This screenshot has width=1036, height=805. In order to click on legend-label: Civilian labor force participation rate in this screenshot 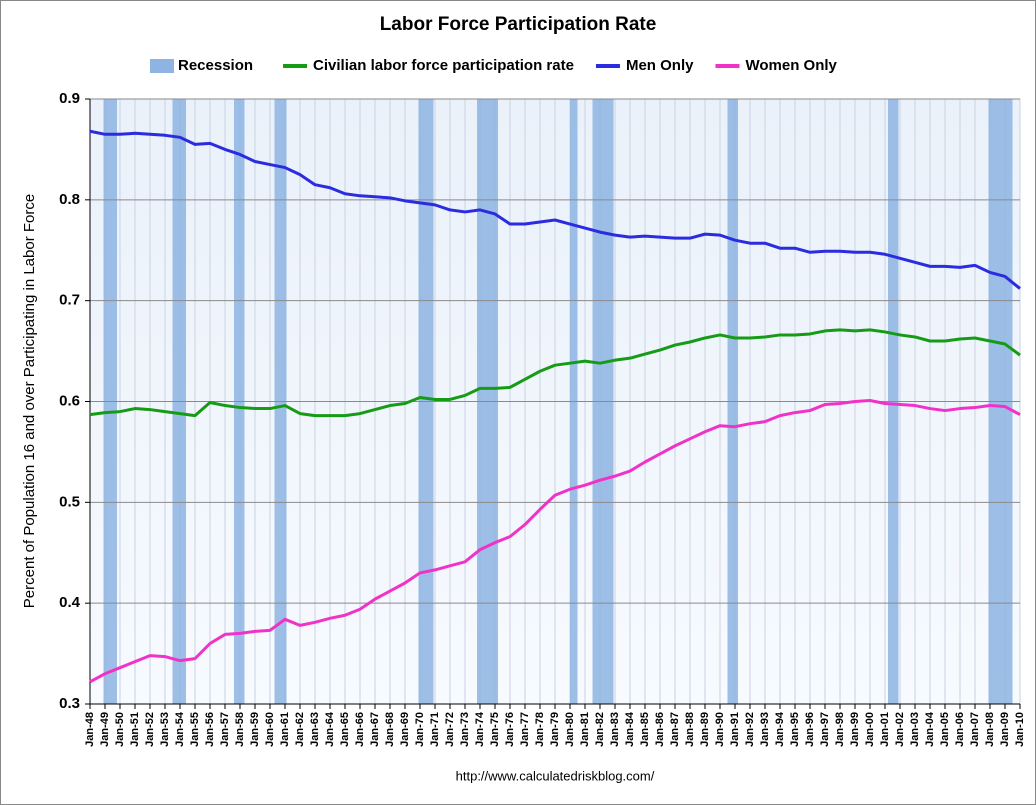, I will do `click(443, 65)`.